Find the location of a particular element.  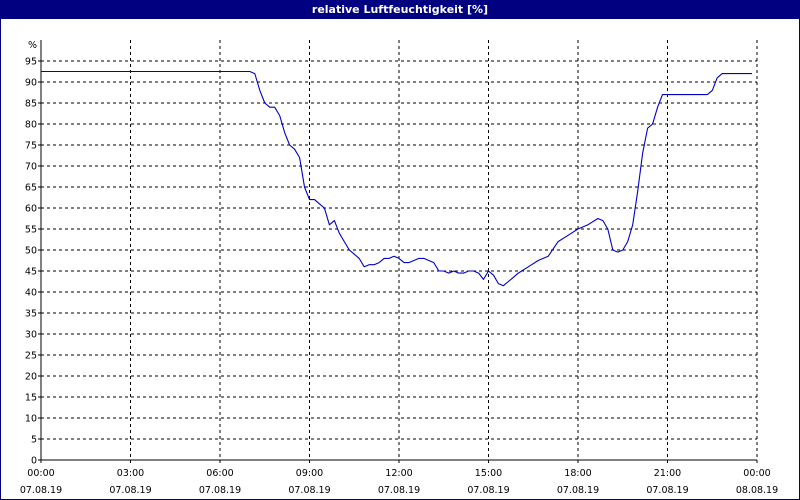

y-tick-label: 80 is located at coordinates (31, 125).